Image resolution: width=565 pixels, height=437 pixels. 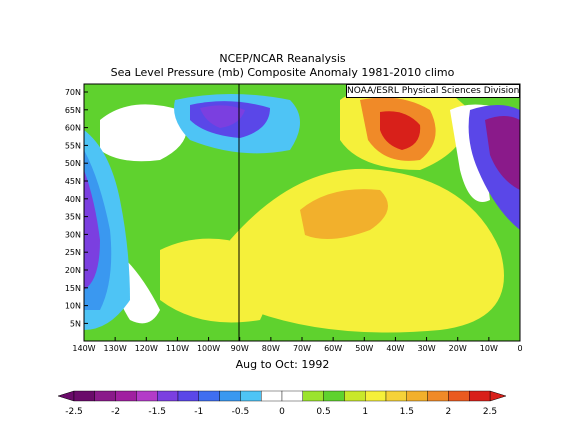 I want to click on colorbar-label: 2, so click(x=449, y=412).